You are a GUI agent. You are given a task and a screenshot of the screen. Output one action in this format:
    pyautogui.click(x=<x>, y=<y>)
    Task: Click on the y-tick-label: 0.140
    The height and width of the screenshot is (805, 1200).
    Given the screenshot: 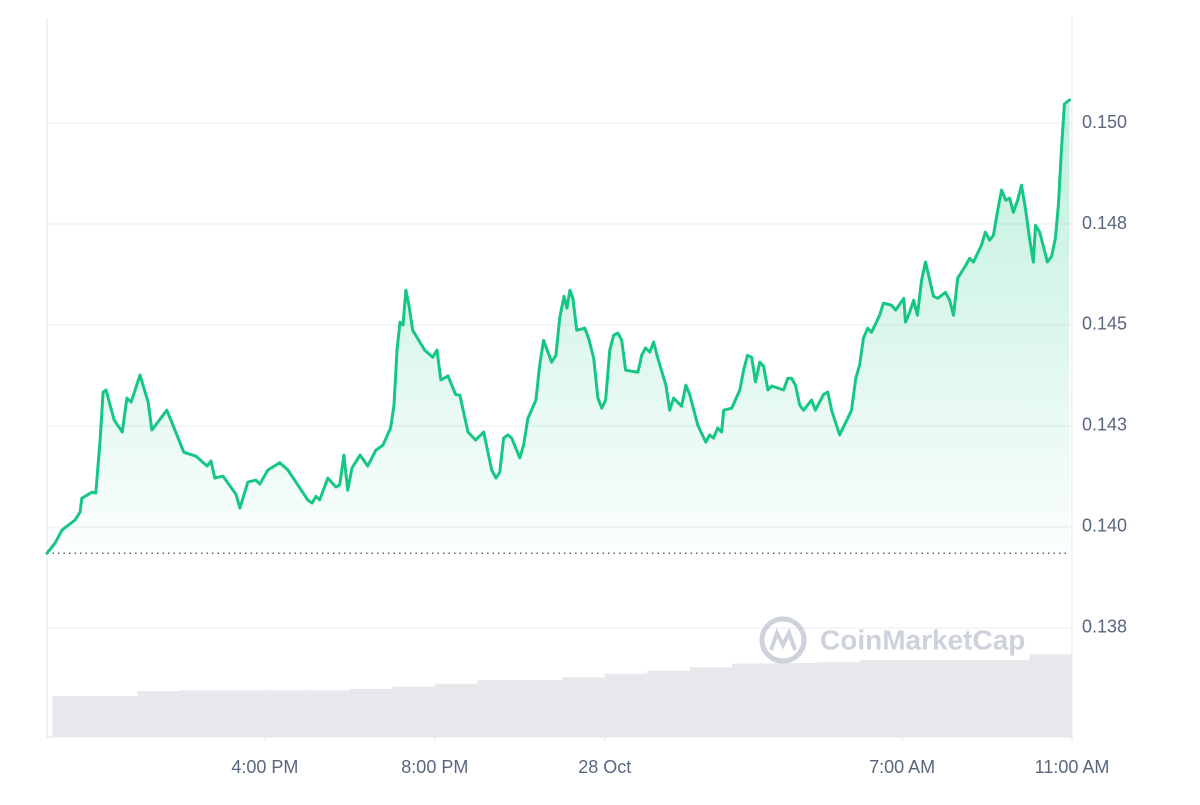 What is the action you would take?
    pyautogui.click(x=1104, y=526)
    